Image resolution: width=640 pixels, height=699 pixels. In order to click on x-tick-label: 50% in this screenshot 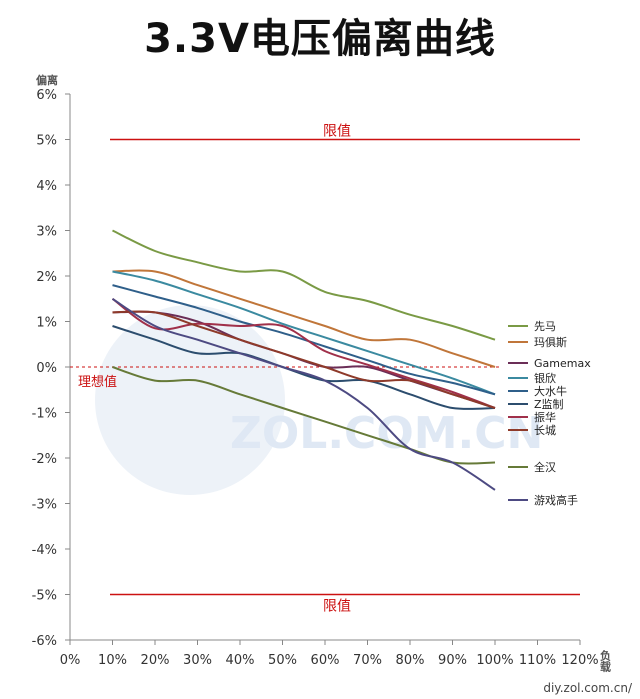, I will do `click(282, 660)`.